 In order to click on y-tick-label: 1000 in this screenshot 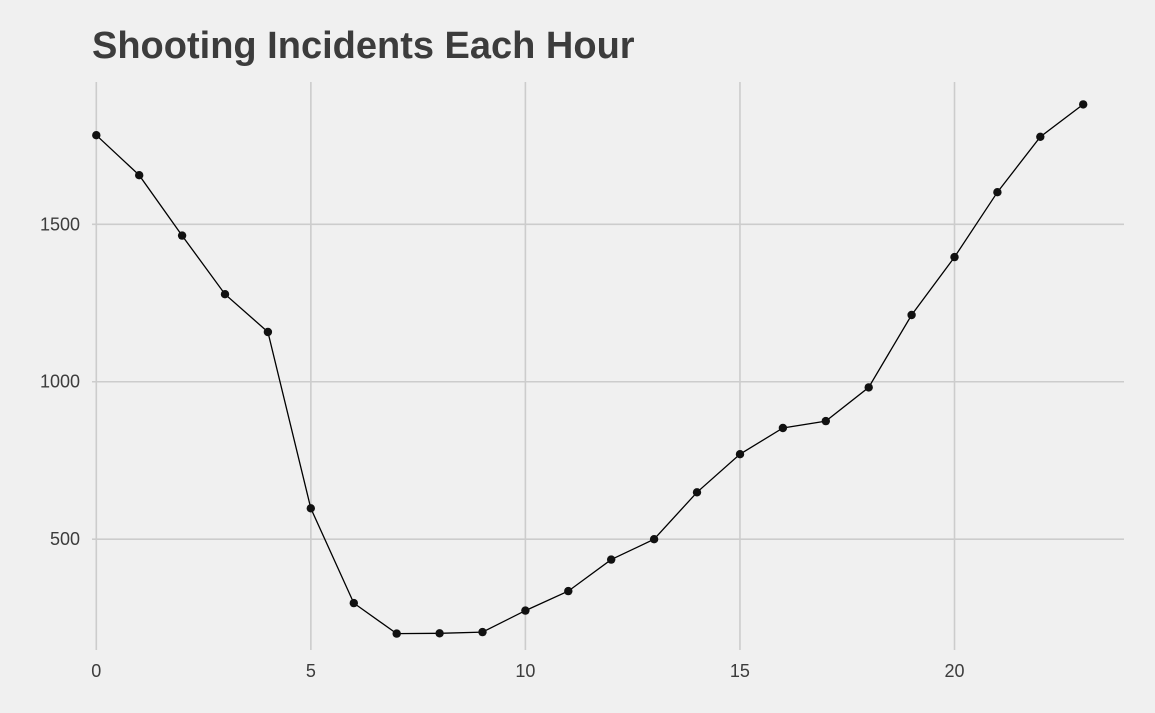, I will do `click(60, 382)`.